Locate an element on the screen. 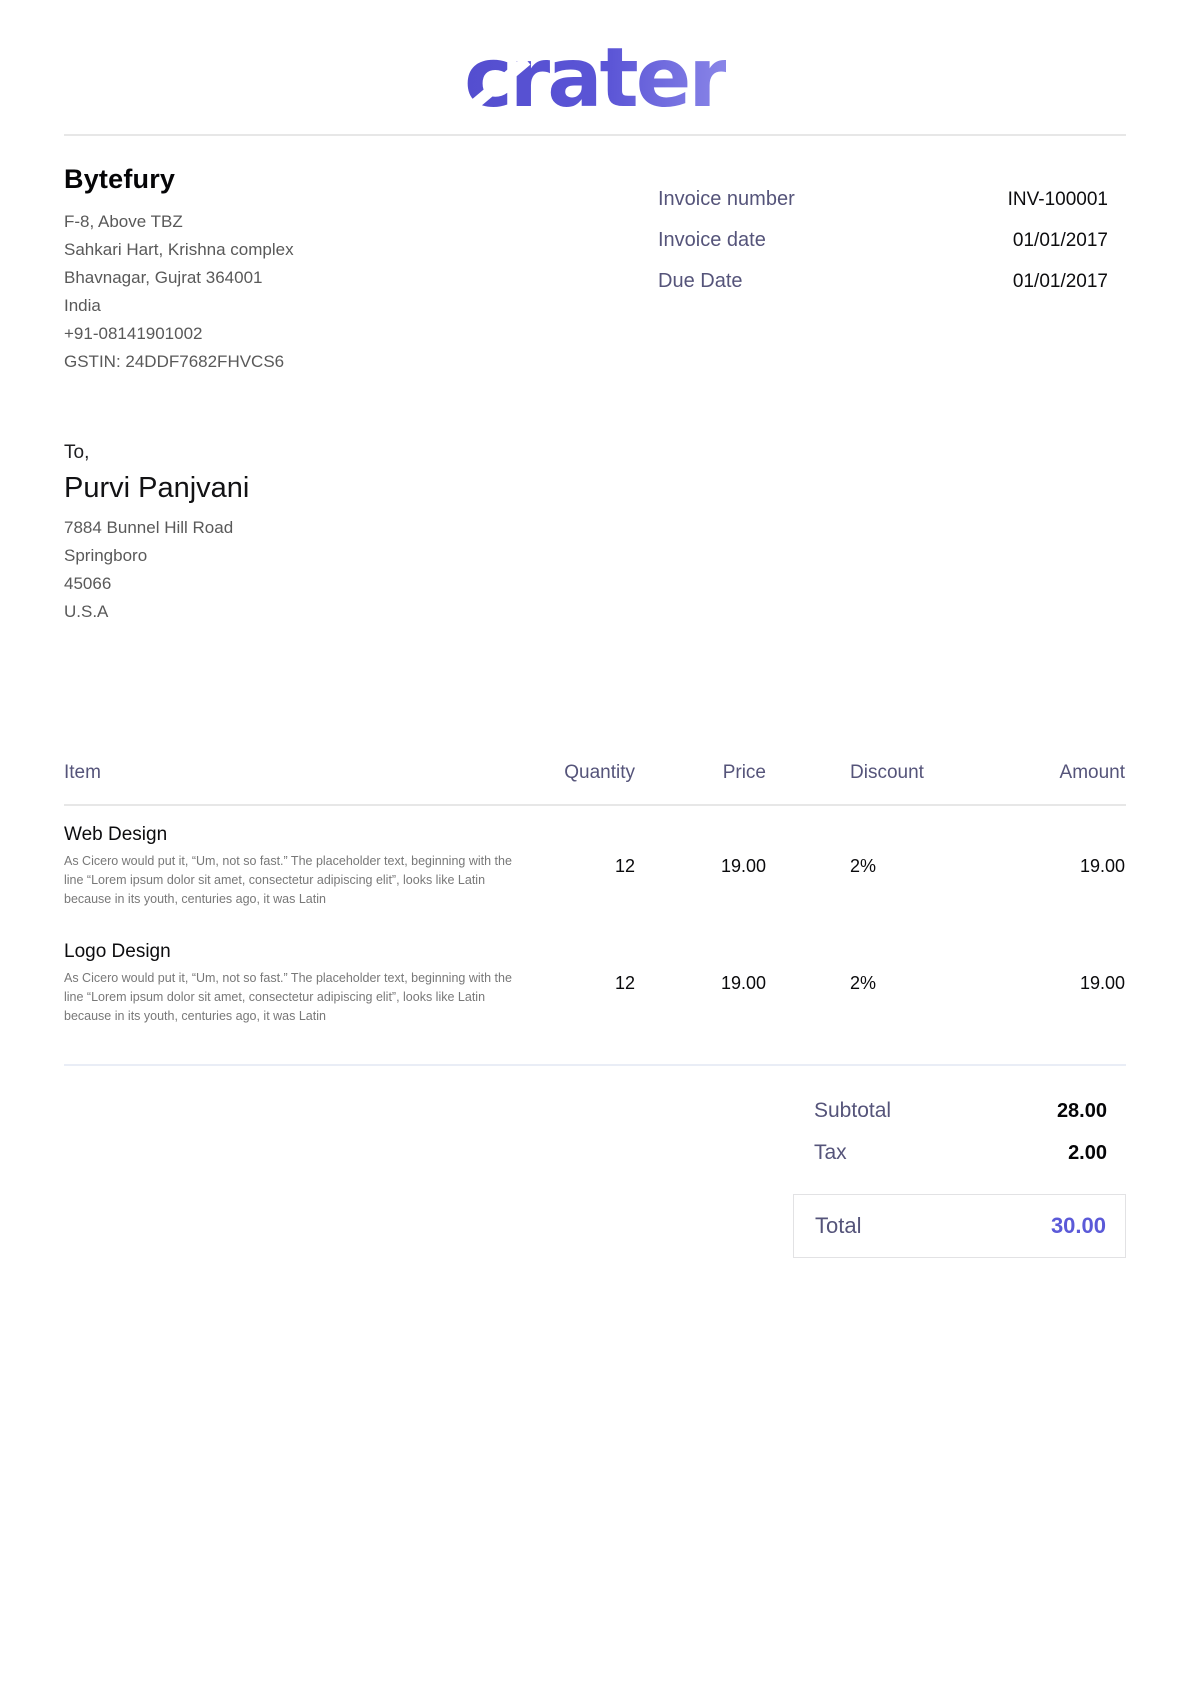  bill-to-prefix: To, is located at coordinates (77, 452).